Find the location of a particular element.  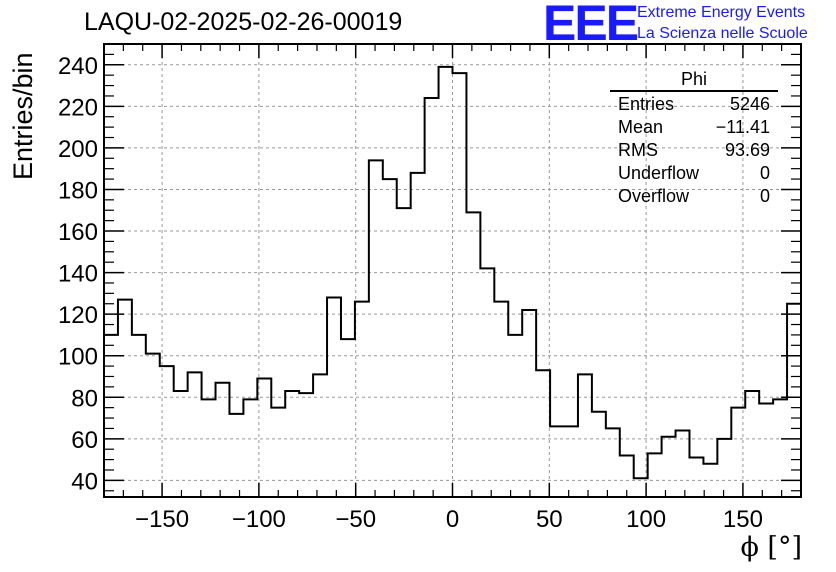

stats-label: RMS is located at coordinates (638, 150).